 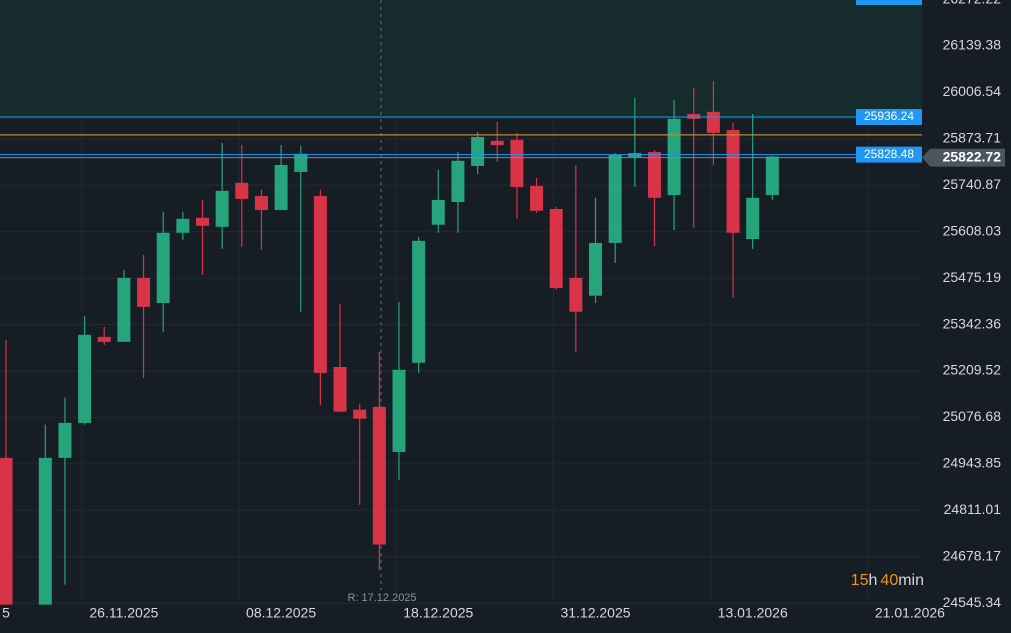 I want to click on y-tick-label: 26139.38, so click(x=972, y=45).